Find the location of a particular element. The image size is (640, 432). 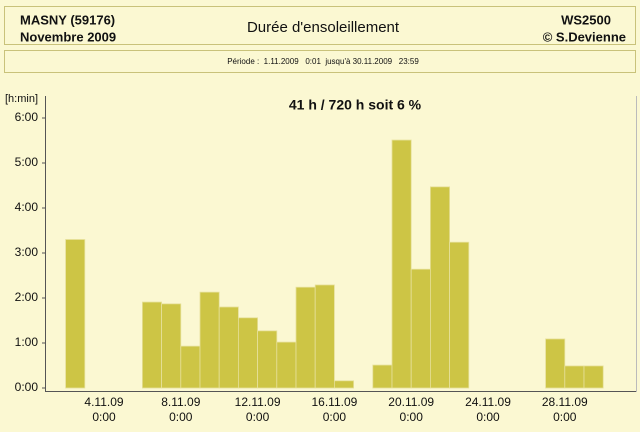

x-tick-label: 4.11.09 is located at coordinates (103, 402).